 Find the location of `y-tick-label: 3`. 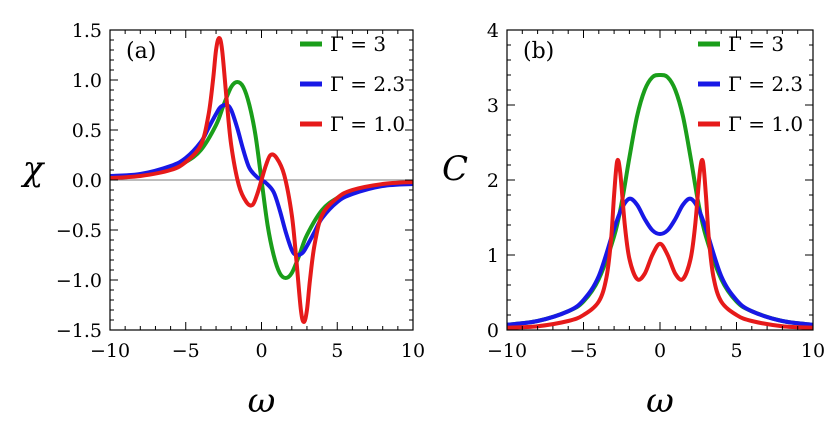

y-tick-label: 3 is located at coordinates (493, 106).